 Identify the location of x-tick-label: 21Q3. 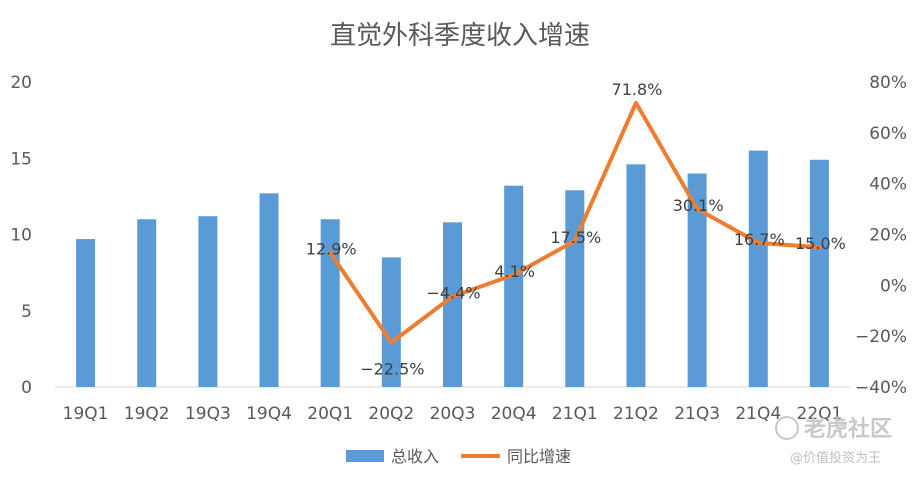
(697, 414).